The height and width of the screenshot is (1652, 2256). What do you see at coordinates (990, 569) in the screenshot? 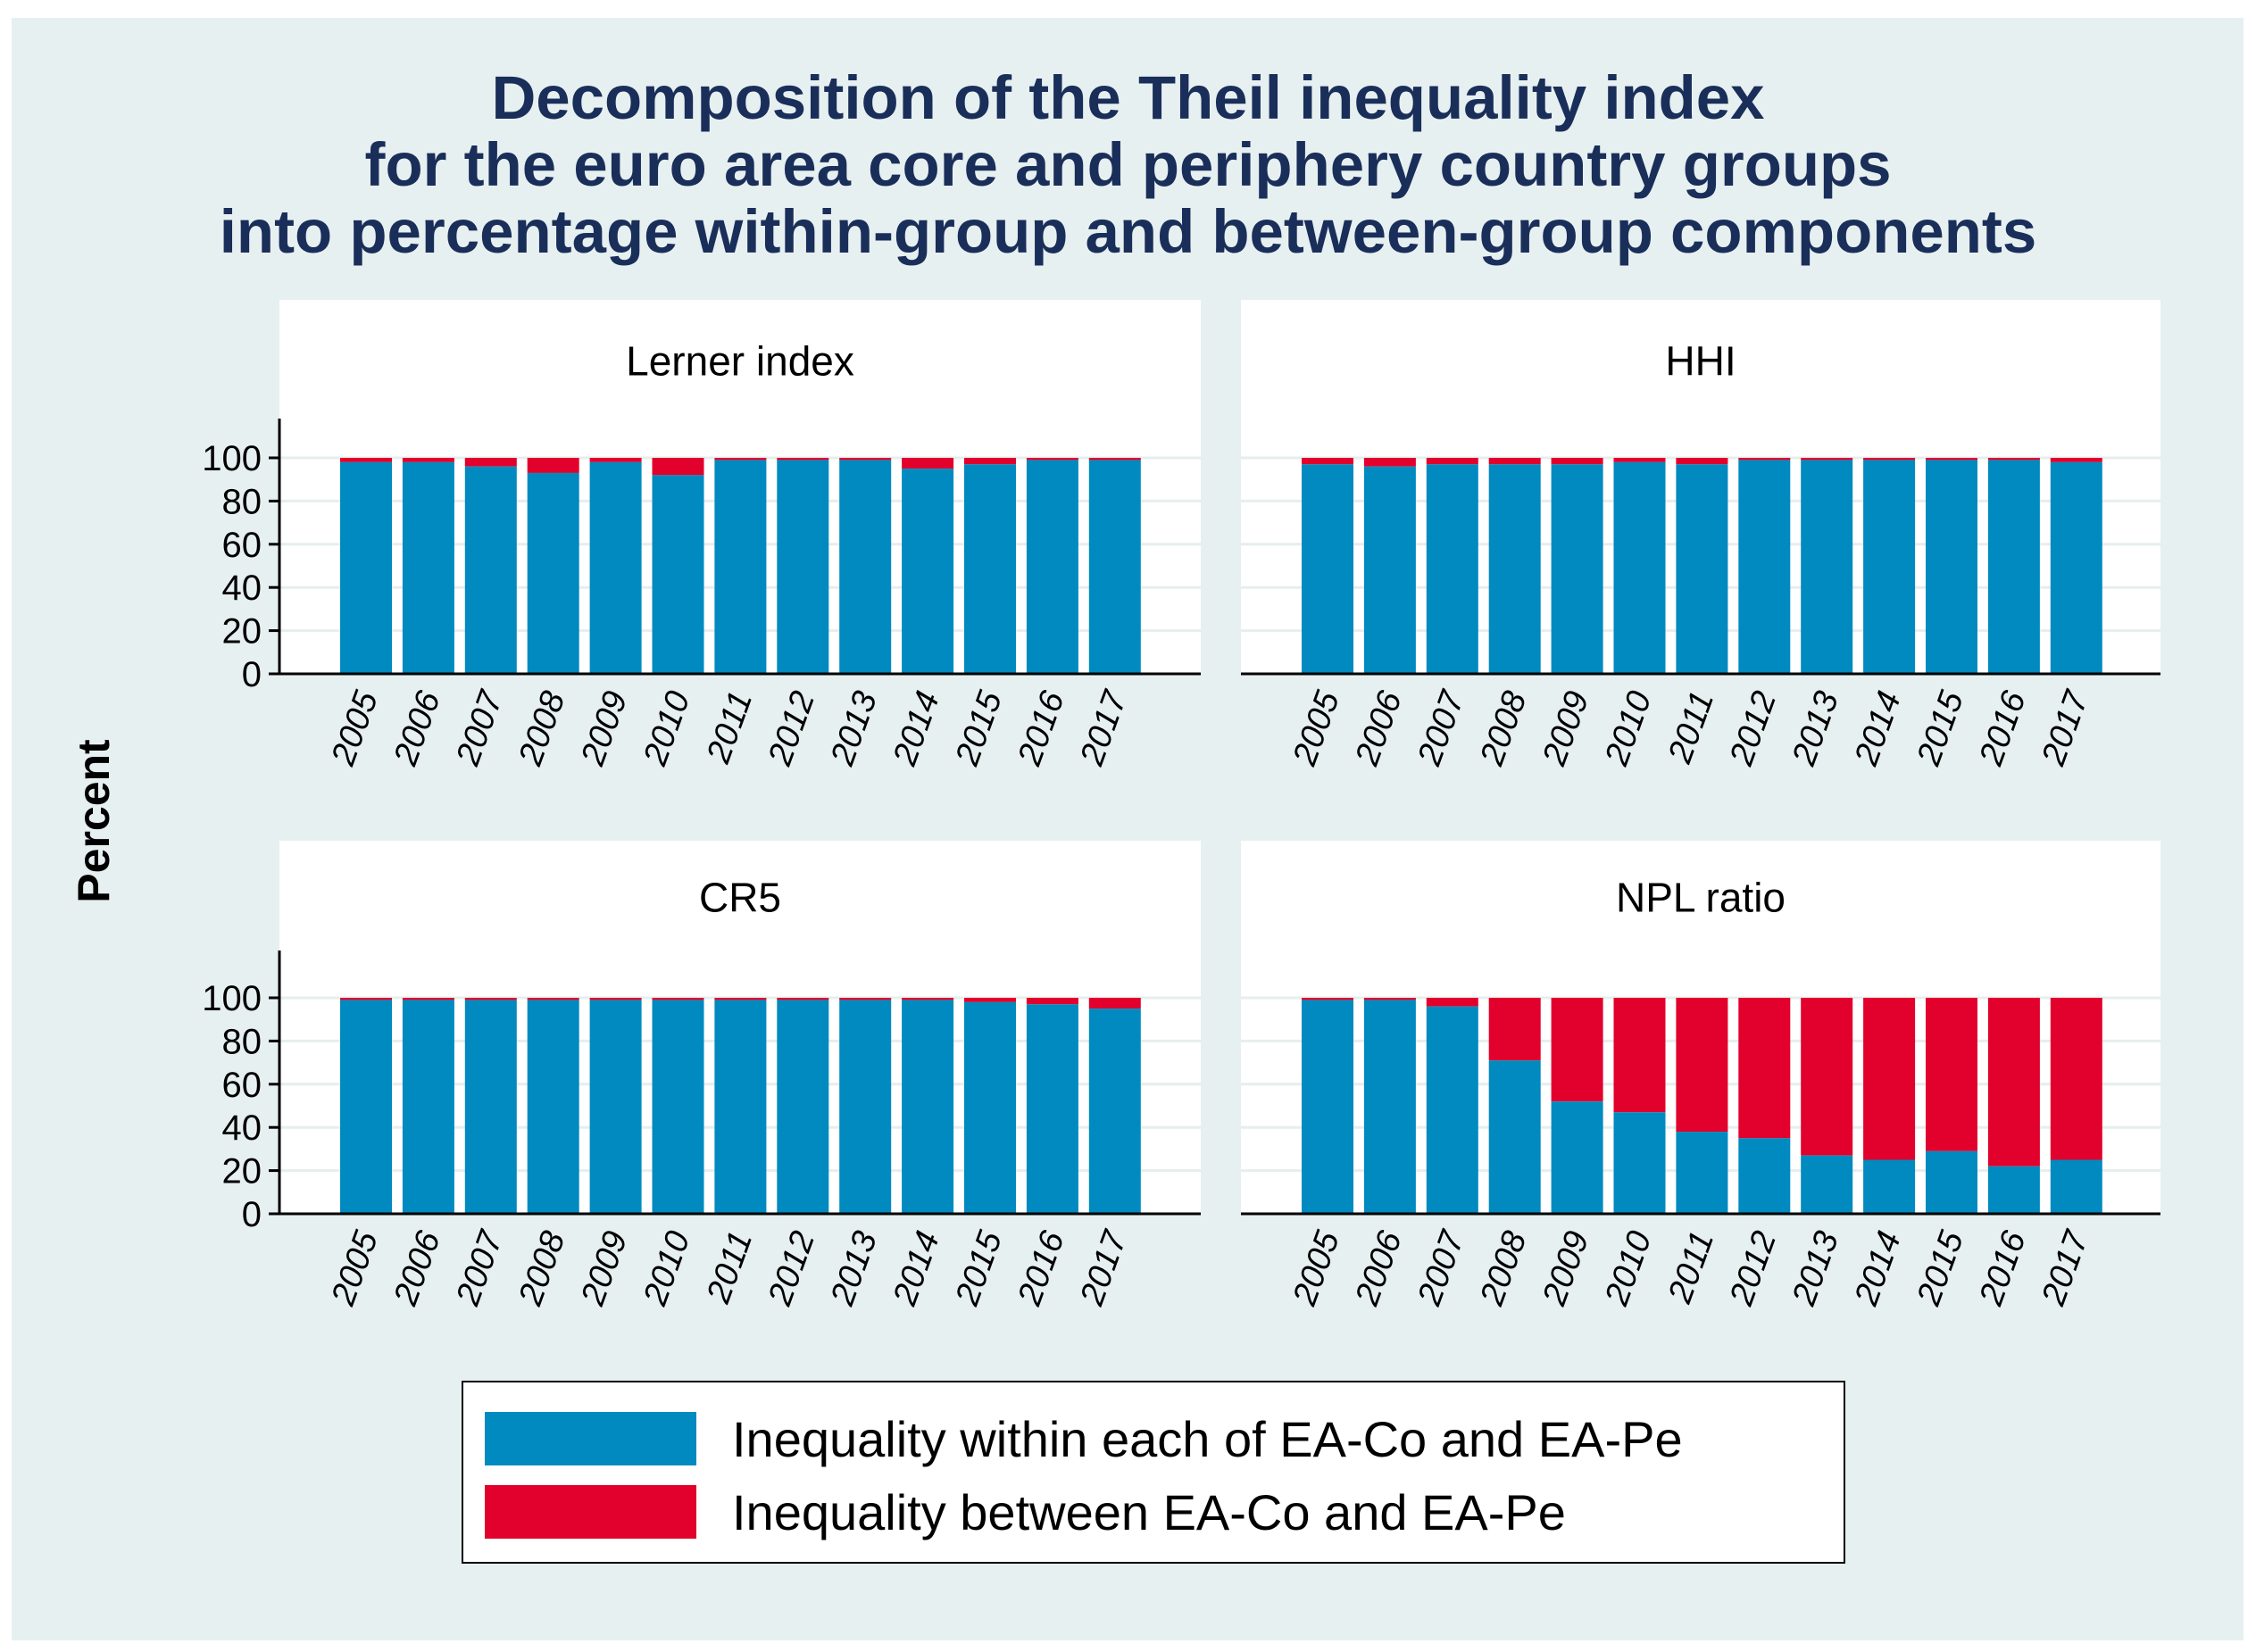
I see `bar-within-2015` at bounding box center [990, 569].